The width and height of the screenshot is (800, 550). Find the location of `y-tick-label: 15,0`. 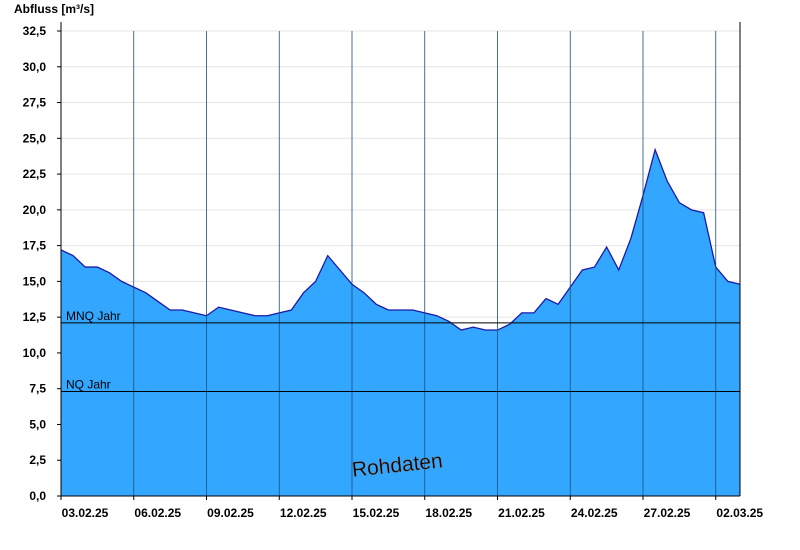

y-tick-label: 15,0 is located at coordinates (35, 281).